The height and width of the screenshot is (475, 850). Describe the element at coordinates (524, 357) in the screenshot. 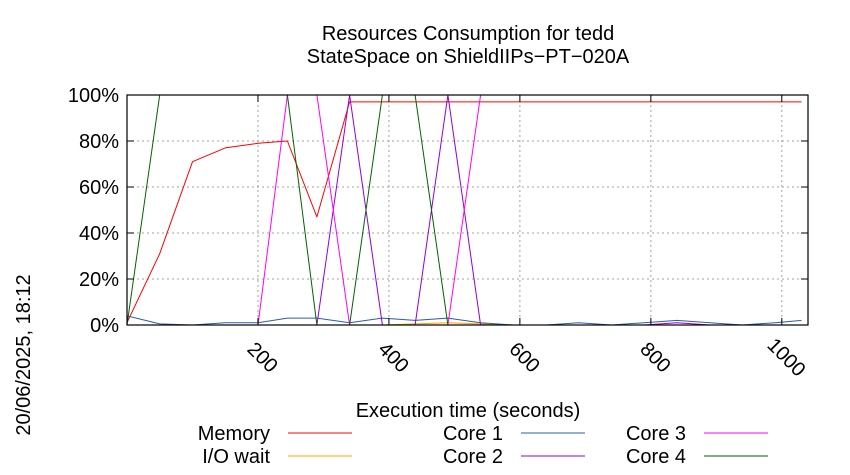

I see `x-tick-label: 600` at that location.